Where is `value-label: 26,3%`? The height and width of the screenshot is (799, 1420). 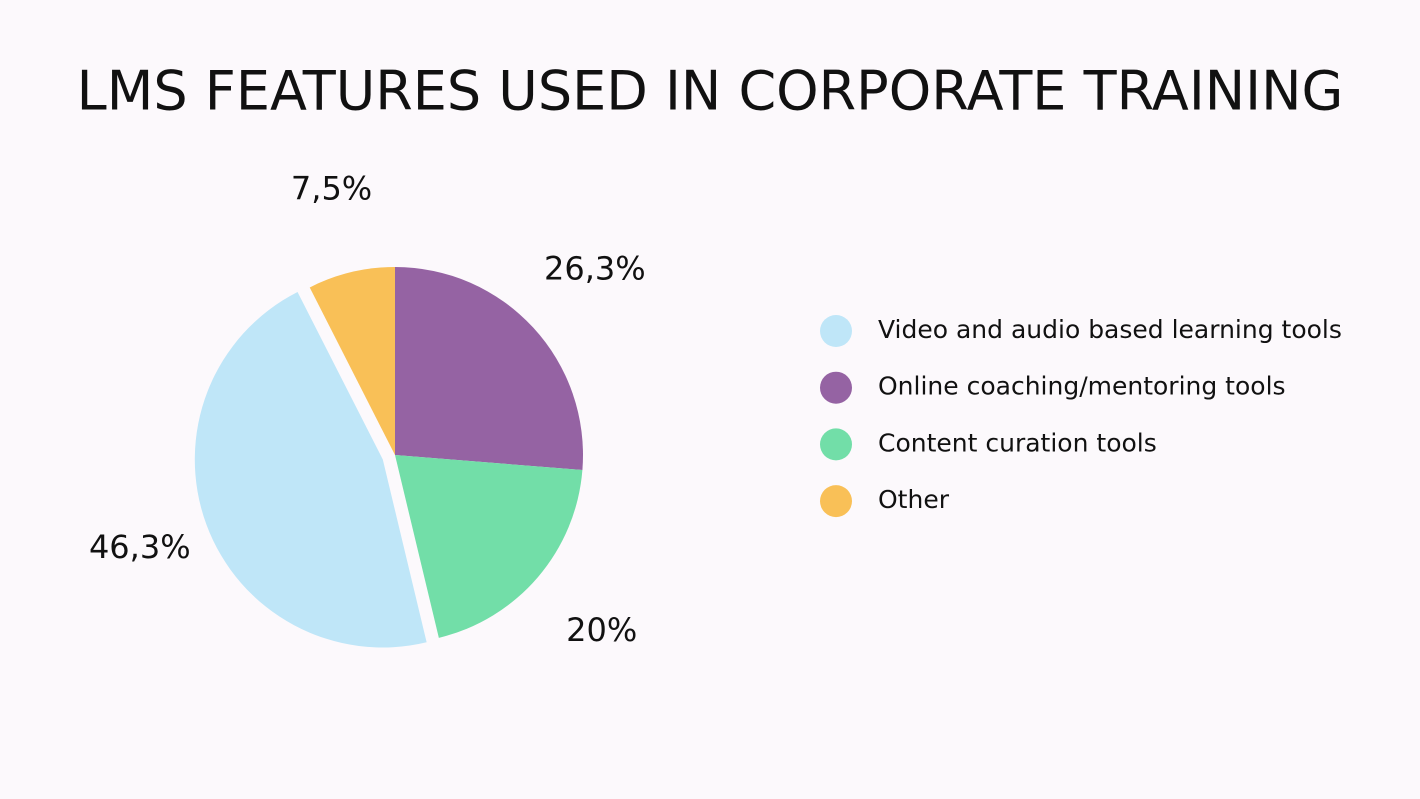 value-label: 26,3% is located at coordinates (595, 269).